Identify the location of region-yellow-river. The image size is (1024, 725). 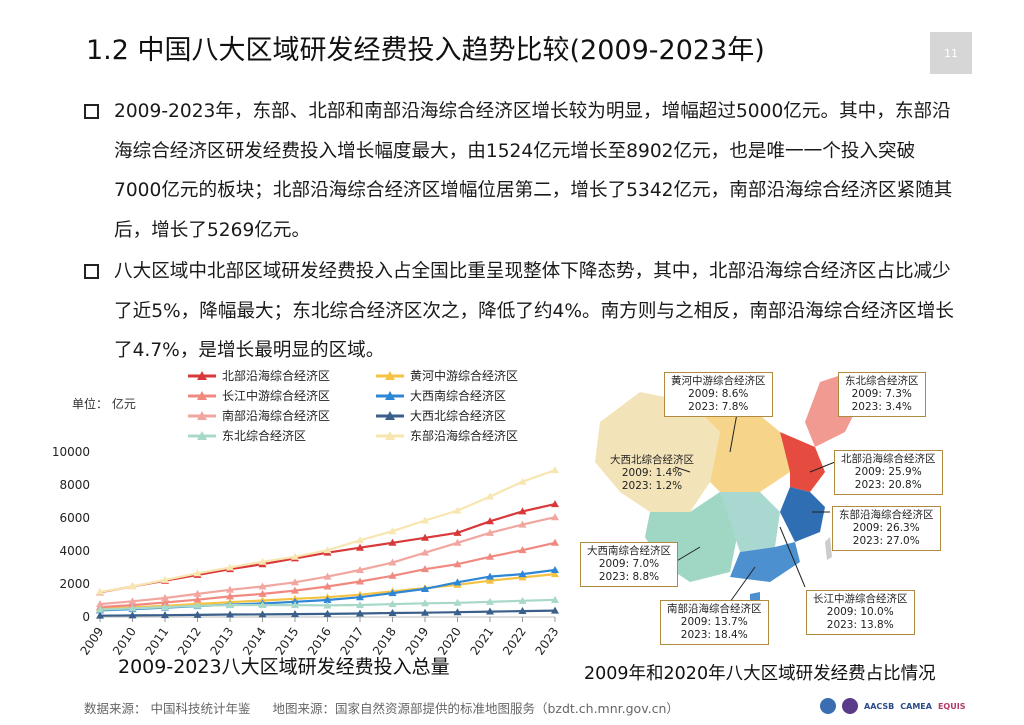
(740, 447).